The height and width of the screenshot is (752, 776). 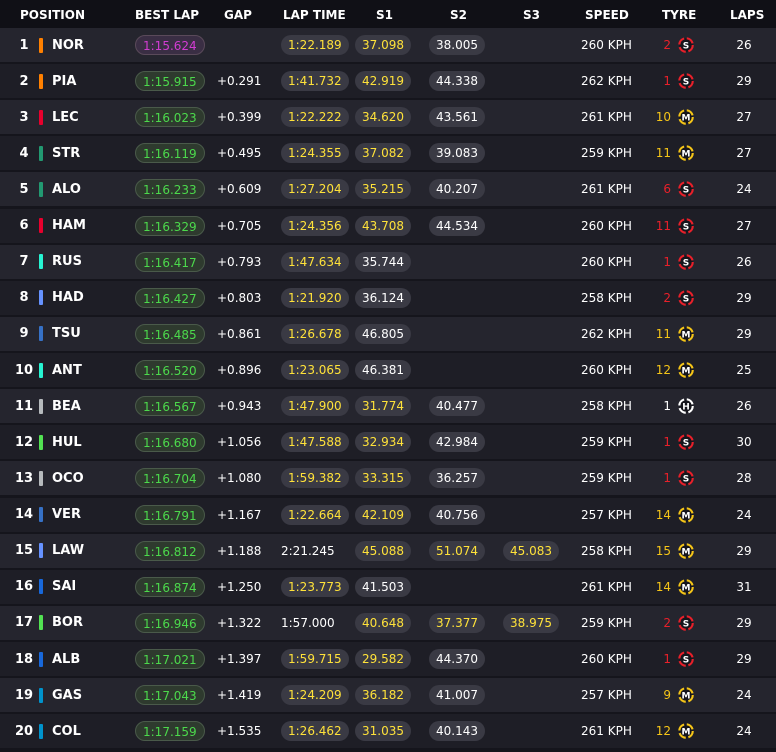 What do you see at coordinates (170, 623) in the screenshot?
I see `best-lap-cell: 1:16.946` at bounding box center [170, 623].